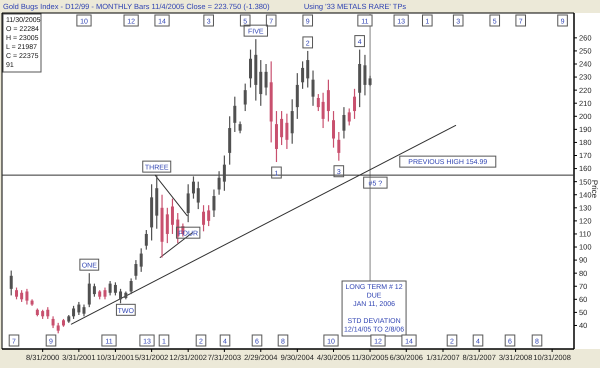 The height and width of the screenshot is (368, 600). I want to click on y-axis-title: Price, so click(594, 189).